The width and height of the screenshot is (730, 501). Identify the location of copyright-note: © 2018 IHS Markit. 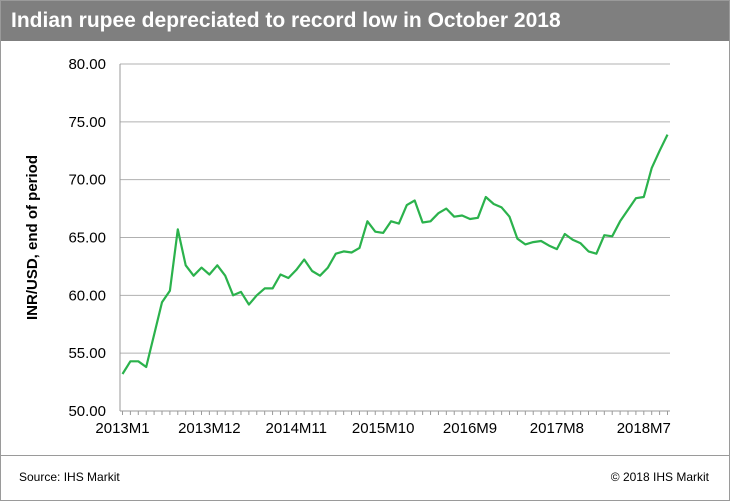
(659, 477).